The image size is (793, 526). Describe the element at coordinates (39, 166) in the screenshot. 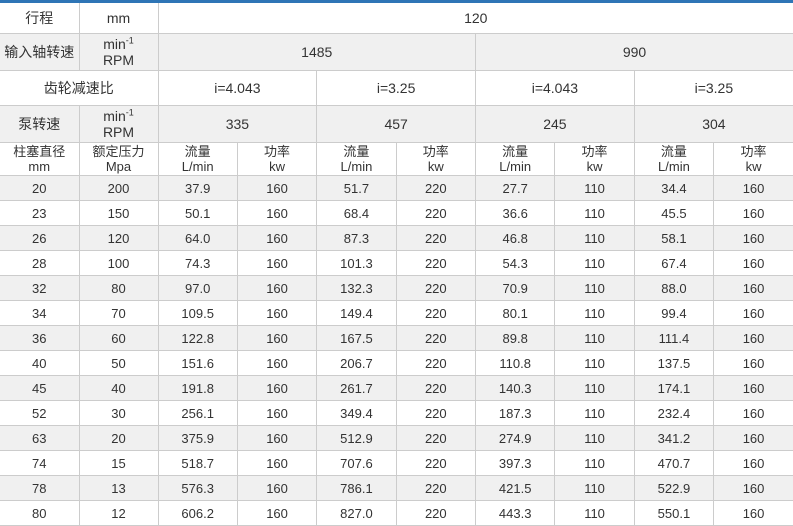

I see `header-line2: mm` at that location.